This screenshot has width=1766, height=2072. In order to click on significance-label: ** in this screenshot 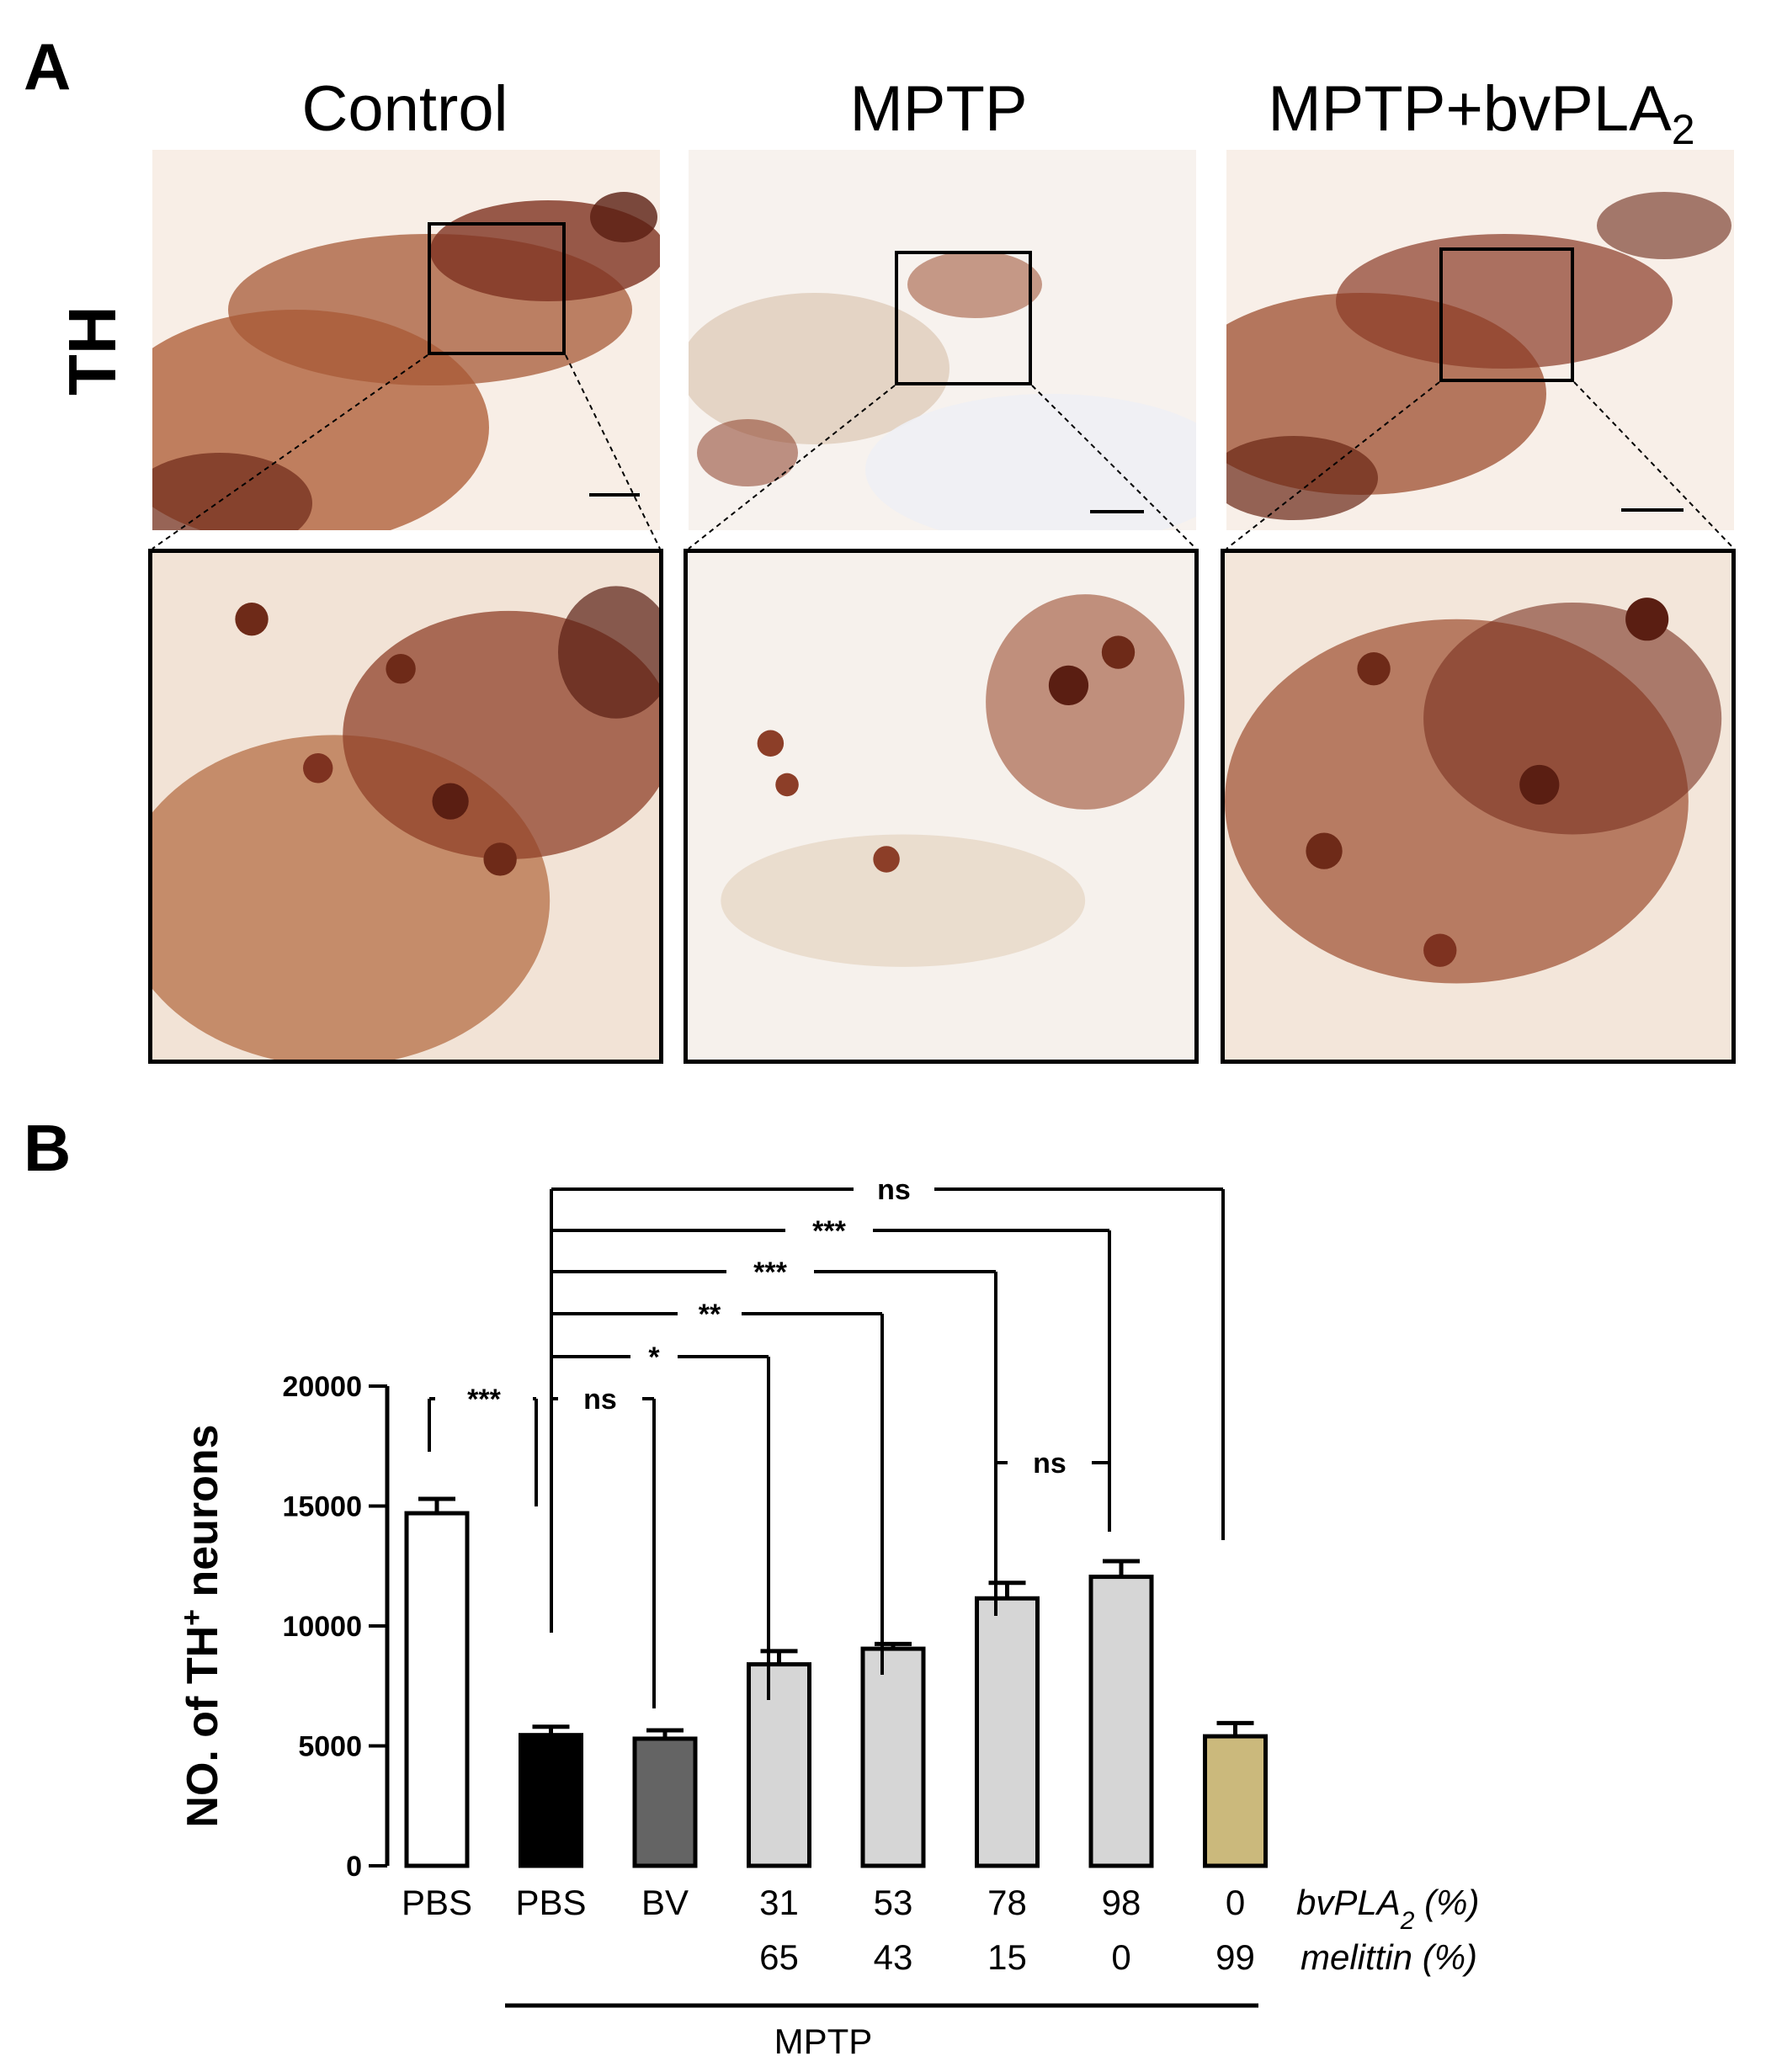, I will do `click(710, 1315)`.